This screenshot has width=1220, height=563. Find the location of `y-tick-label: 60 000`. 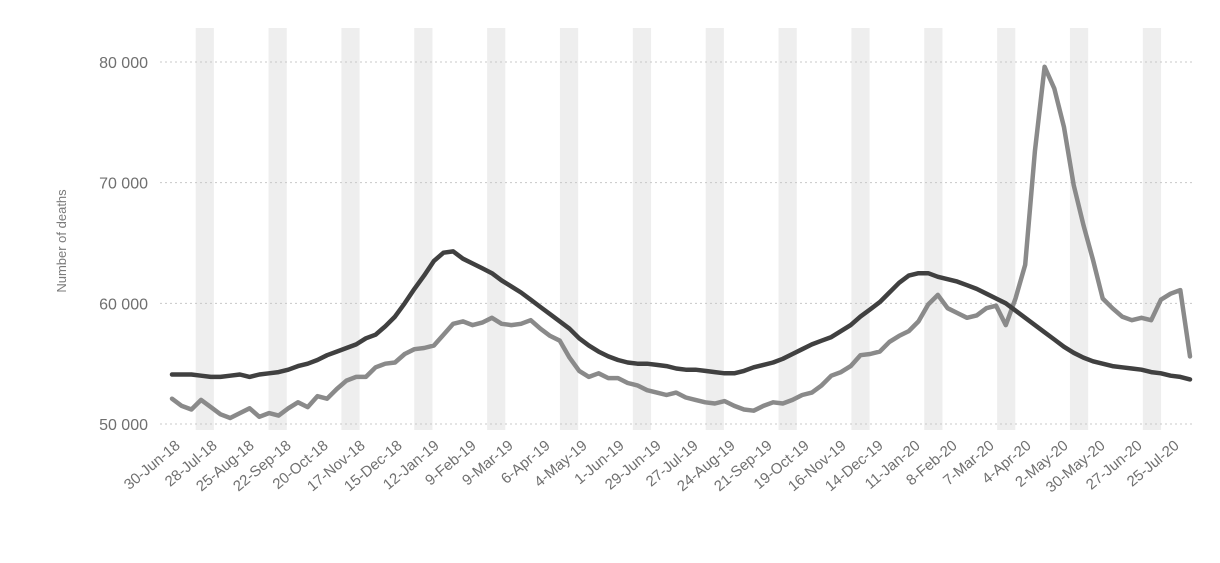

y-tick-label: 60 000 is located at coordinates (123, 304).